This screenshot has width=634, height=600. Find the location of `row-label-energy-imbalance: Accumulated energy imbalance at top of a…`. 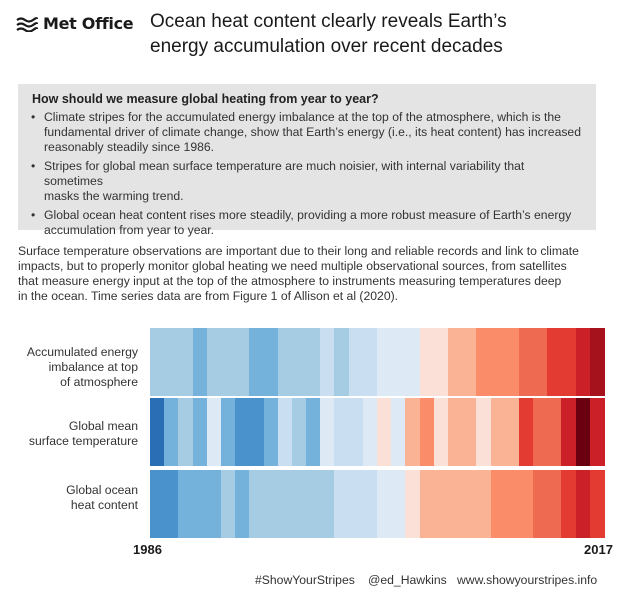

row-label-energy-imbalance: Accumulated energy imbalance at top of a… is located at coordinates (78, 367).